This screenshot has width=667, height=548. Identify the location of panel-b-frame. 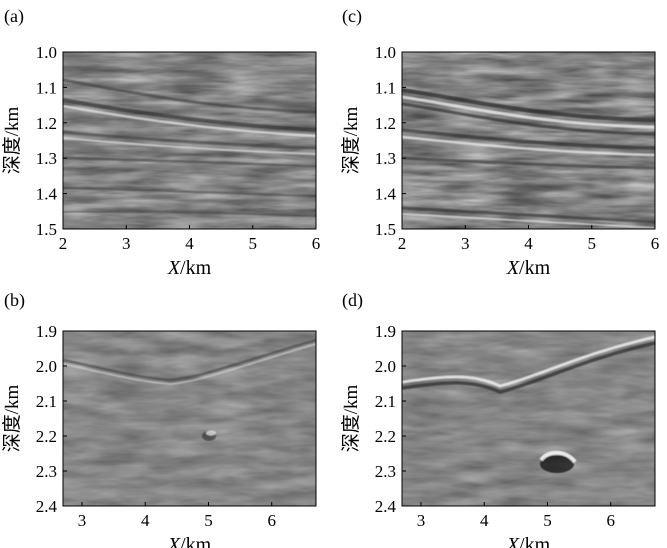
(189, 418).